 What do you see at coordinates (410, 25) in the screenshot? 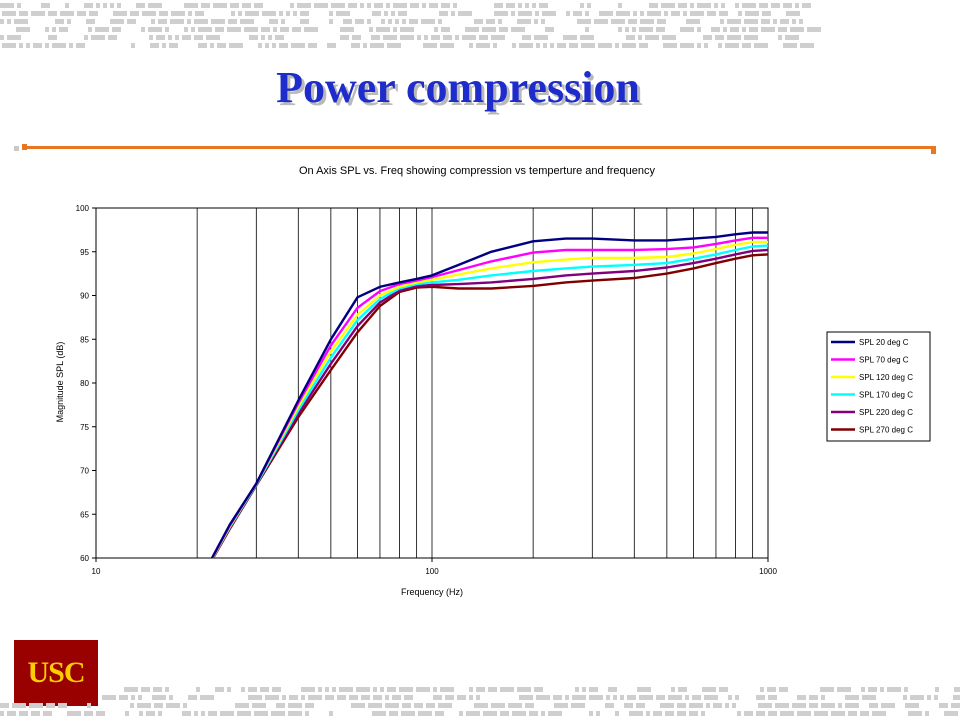
I see `decorative-pattern-top` at bounding box center [410, 25].